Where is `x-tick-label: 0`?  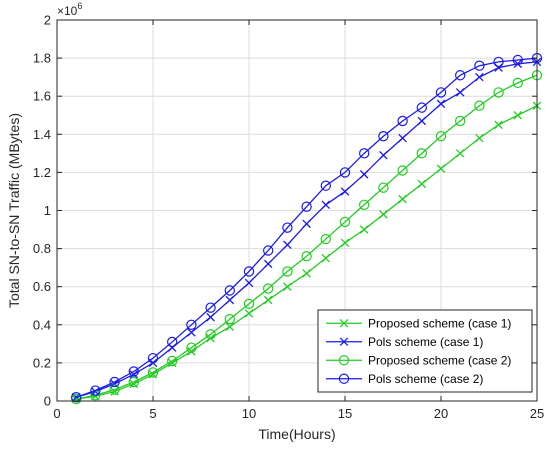
x-tick-label: 0 is located at coordinates (56, 413).